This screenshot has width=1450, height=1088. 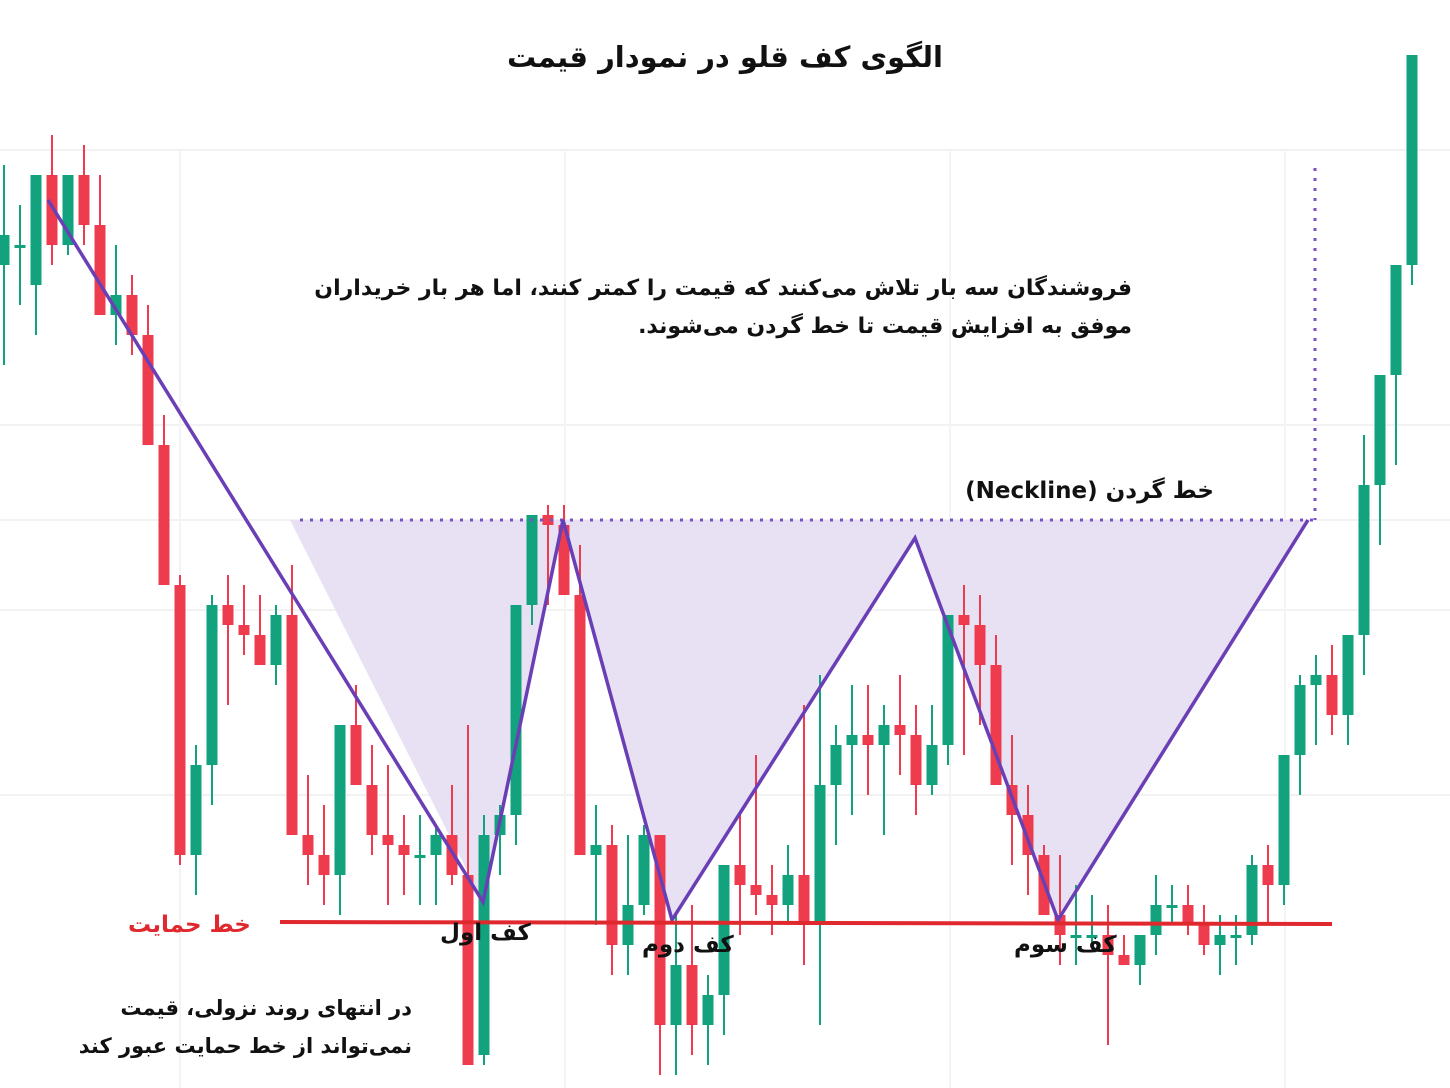 I want to click on first-bottom-label: کف اول, so click(x=485, y=933).